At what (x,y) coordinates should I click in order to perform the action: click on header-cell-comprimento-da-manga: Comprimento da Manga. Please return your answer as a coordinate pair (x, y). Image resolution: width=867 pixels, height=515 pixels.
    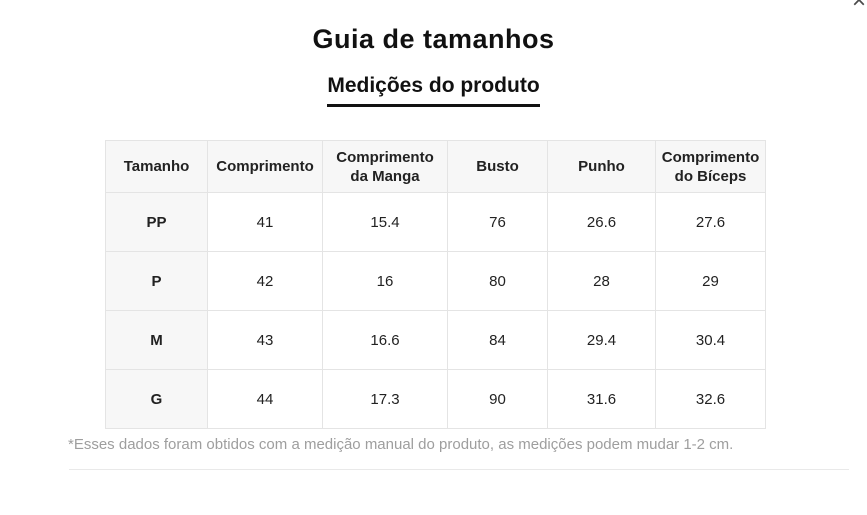
    Looking at the image, I should click on (385, 166).